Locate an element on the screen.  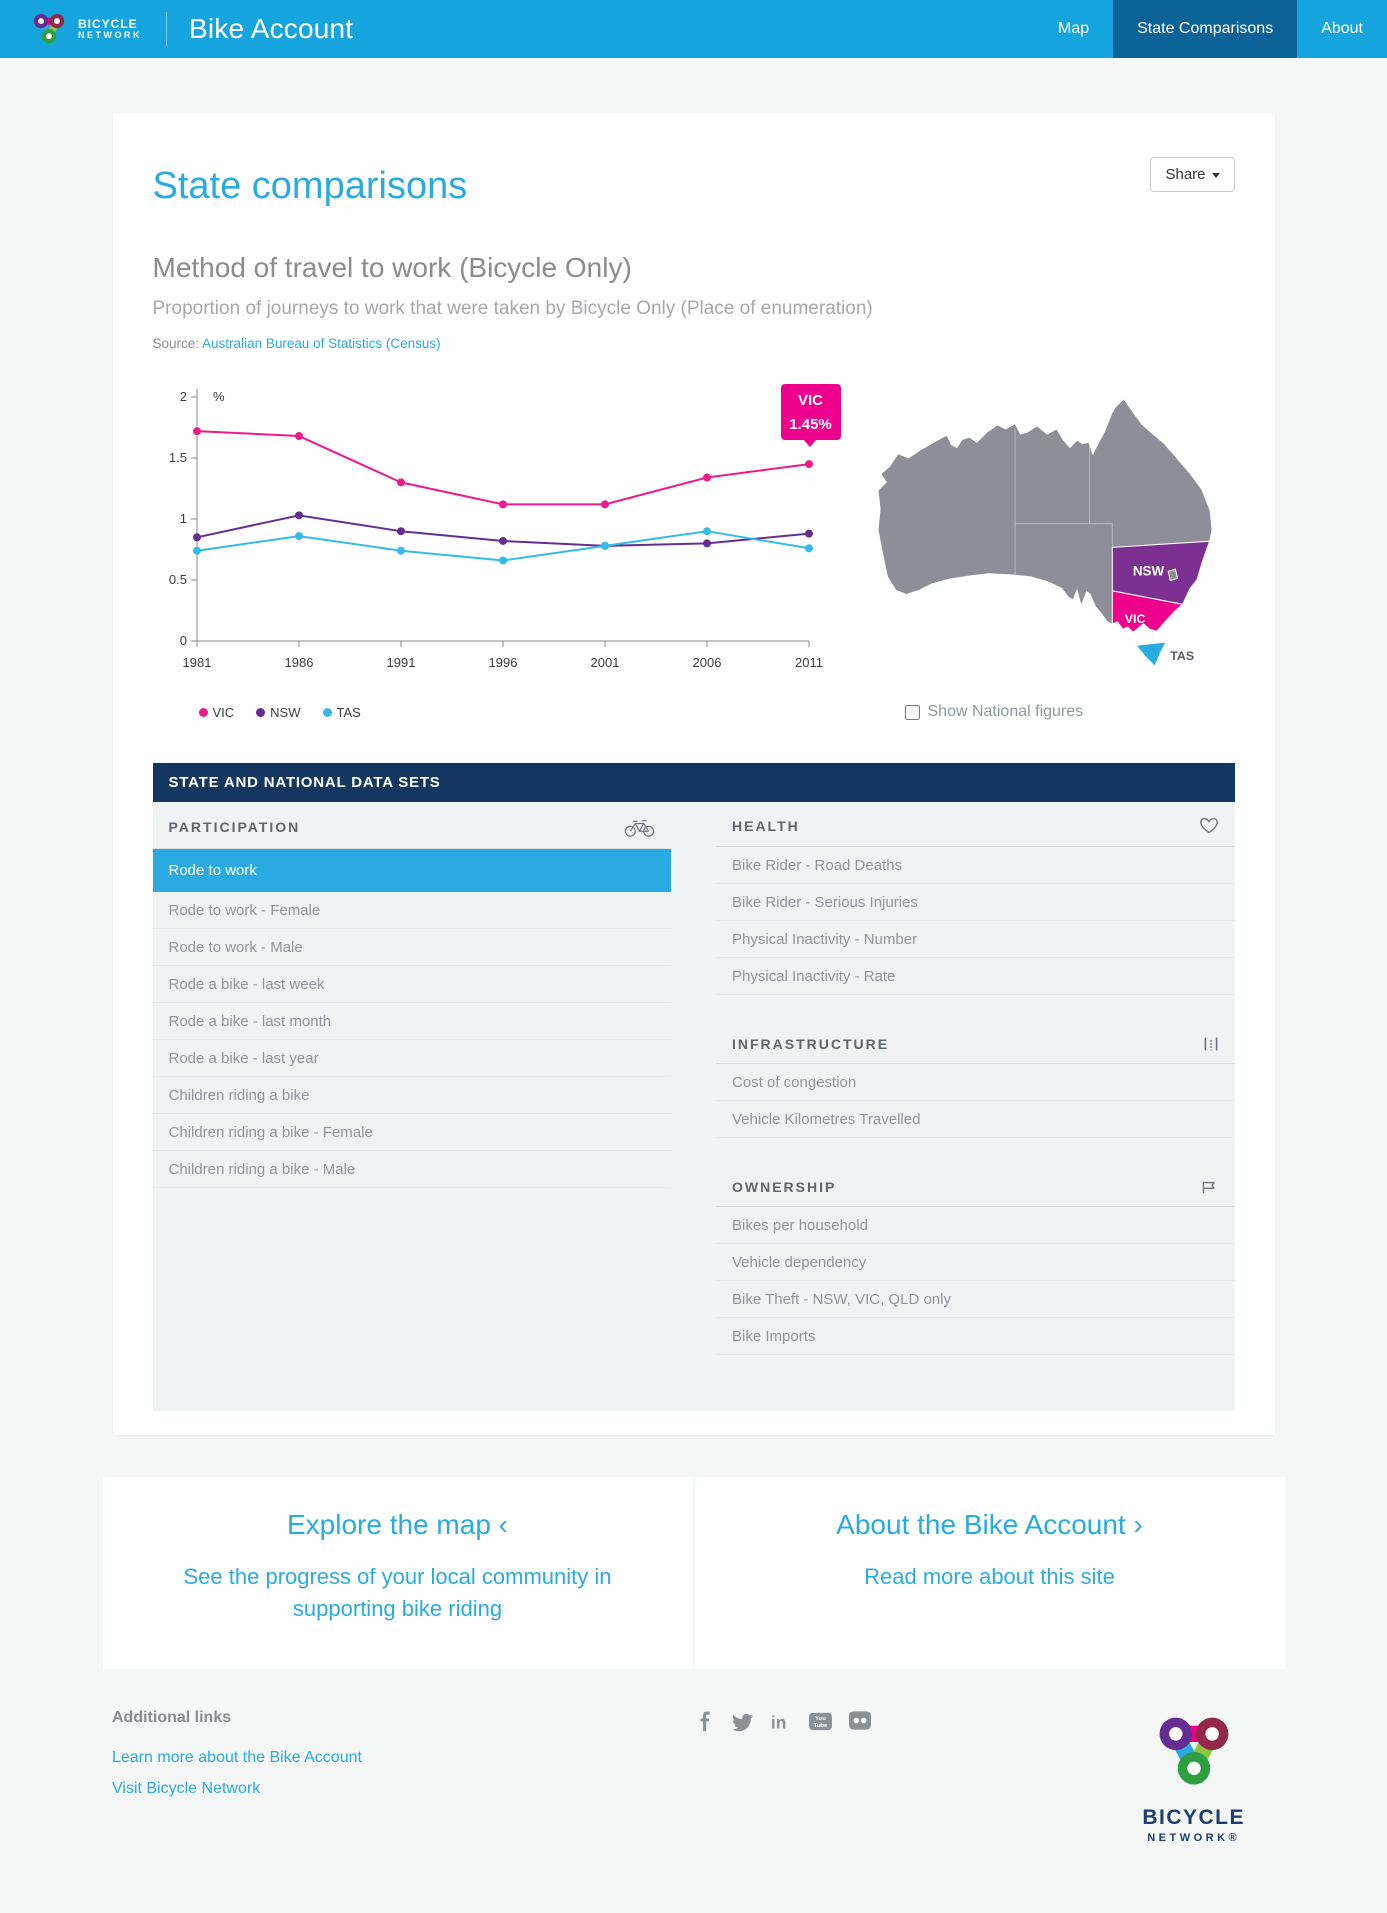
dataset-item: Children riding a bike is located at coordinates (411, 1095).